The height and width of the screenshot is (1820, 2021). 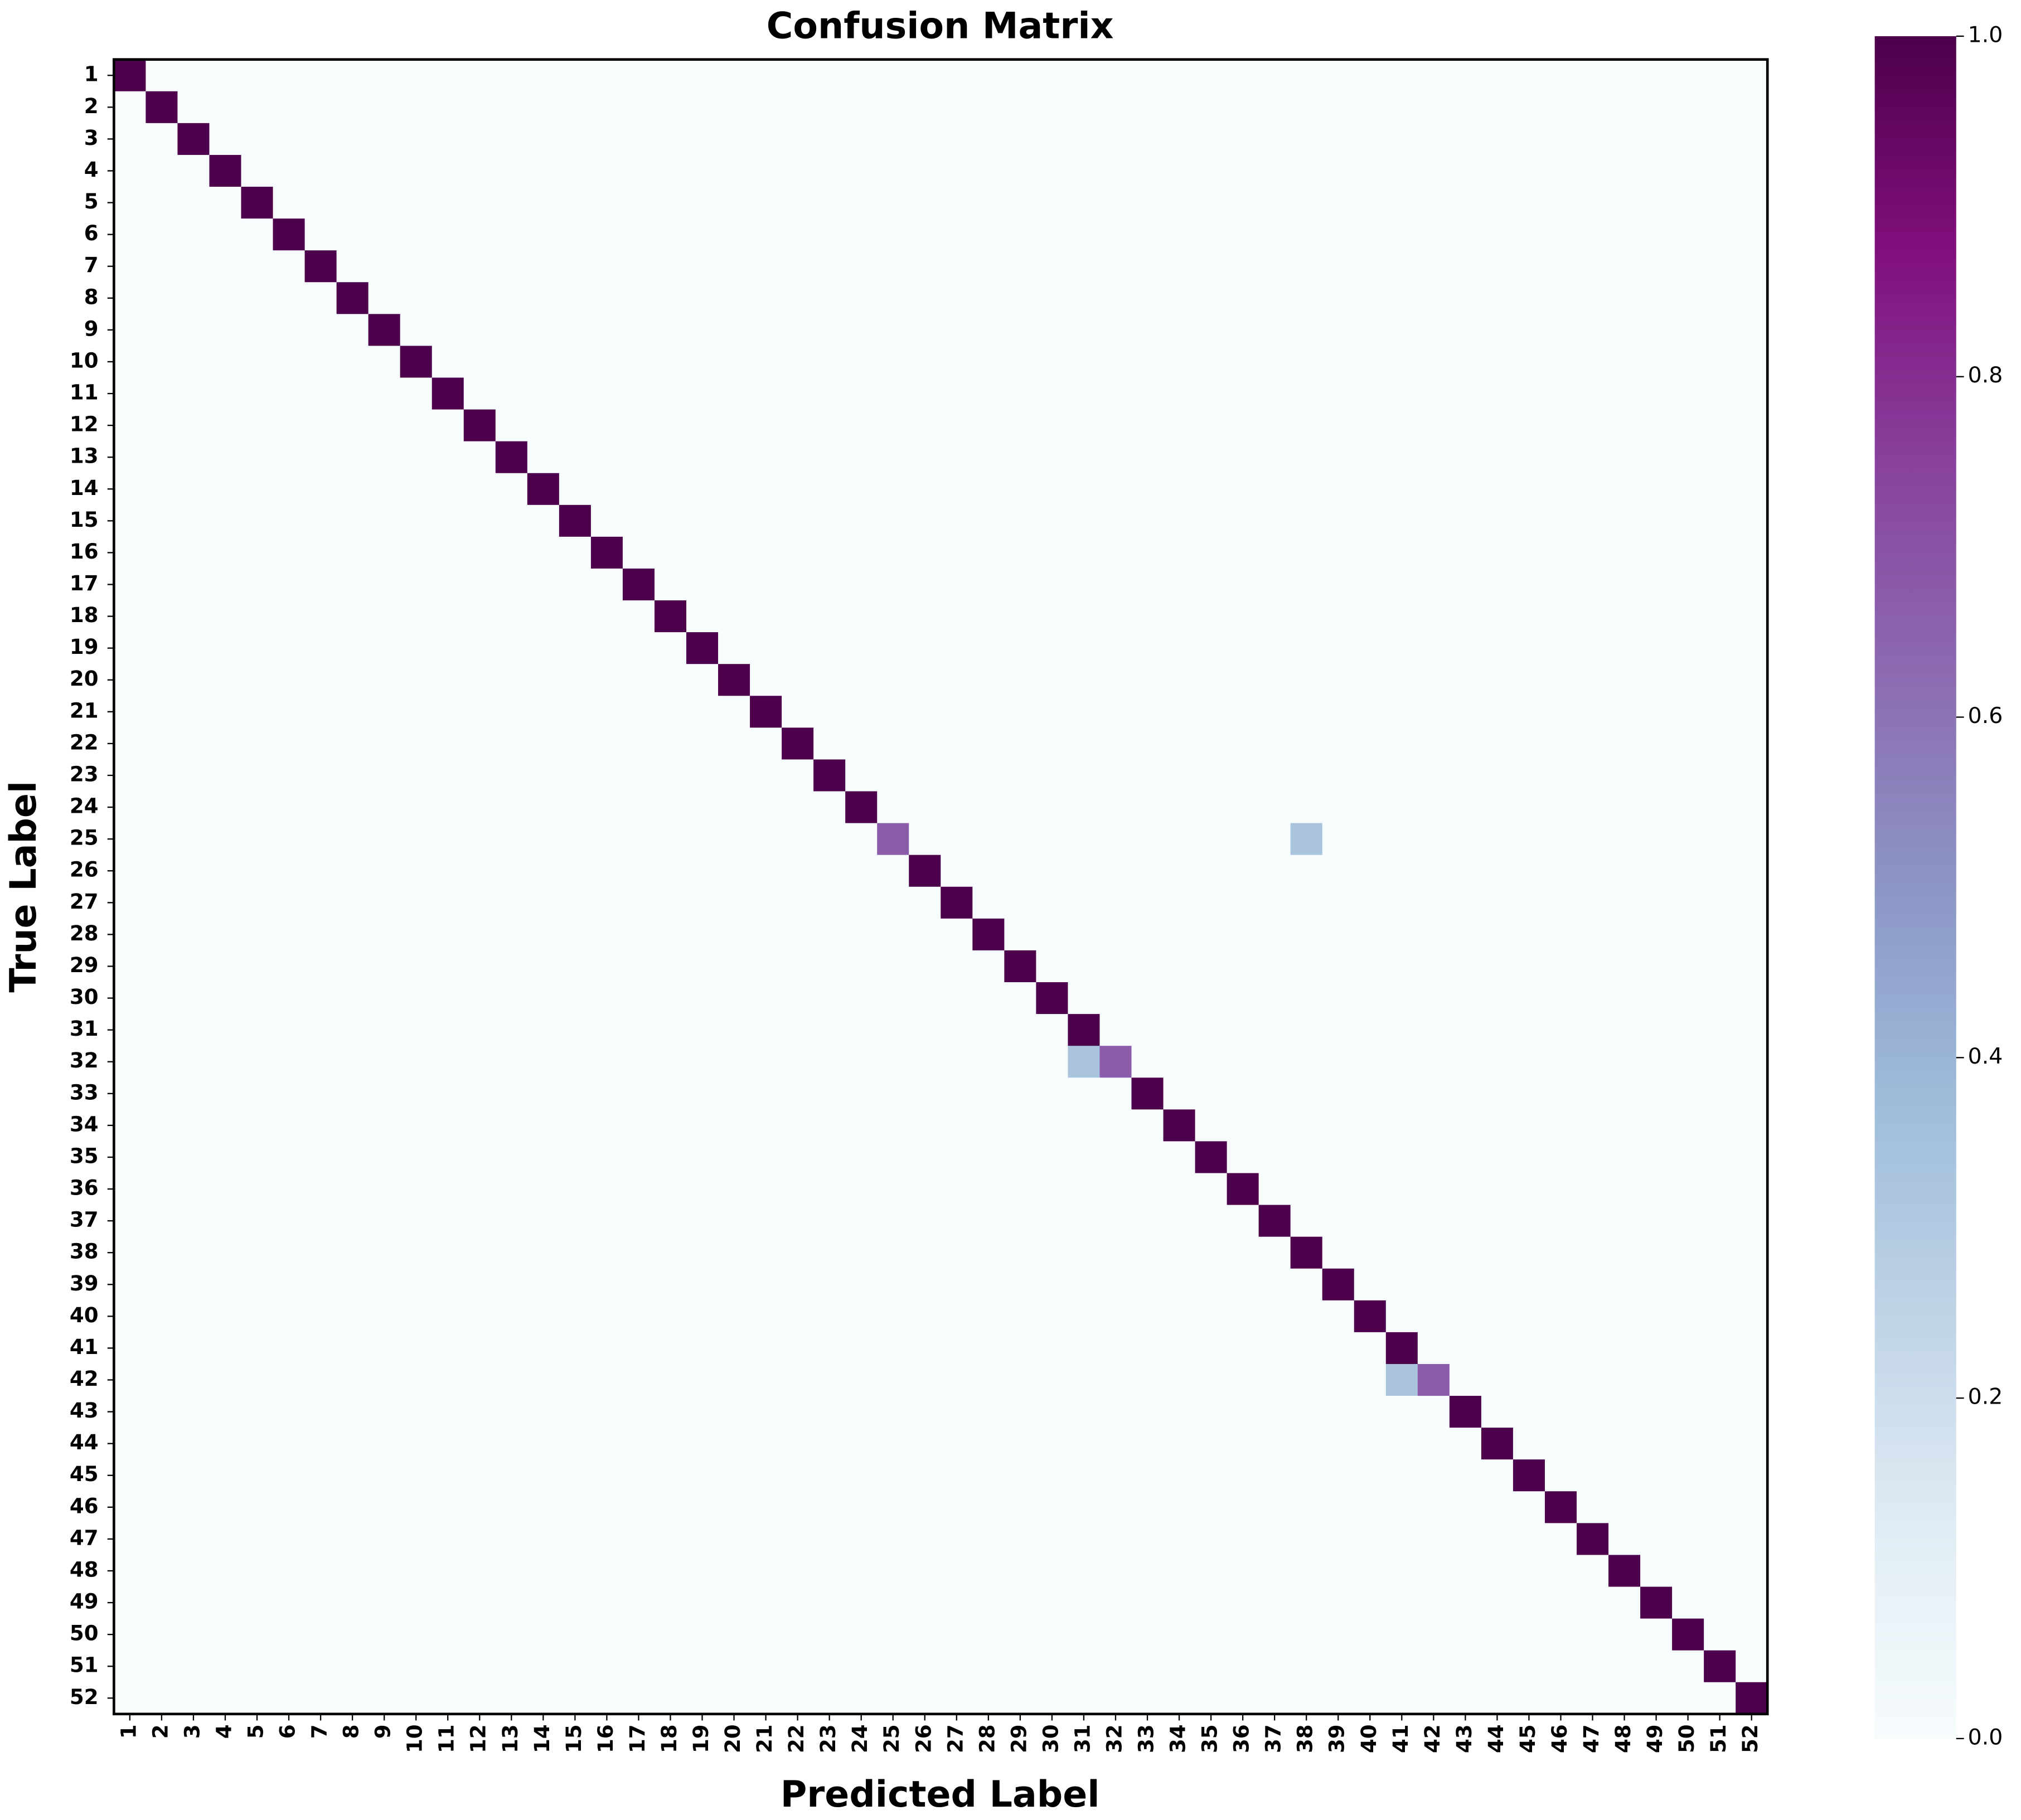 I want to click on y-tick-label: 5, so click(x=91, y=202).